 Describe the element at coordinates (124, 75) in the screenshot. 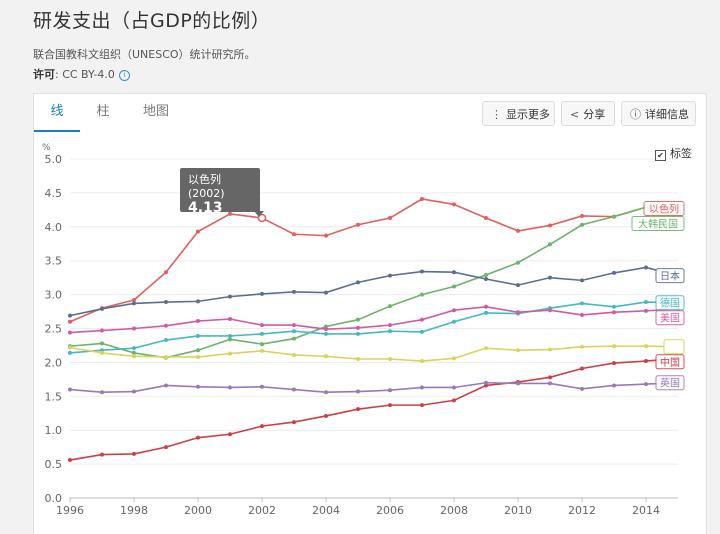

I see `info-icon: i` at that location.